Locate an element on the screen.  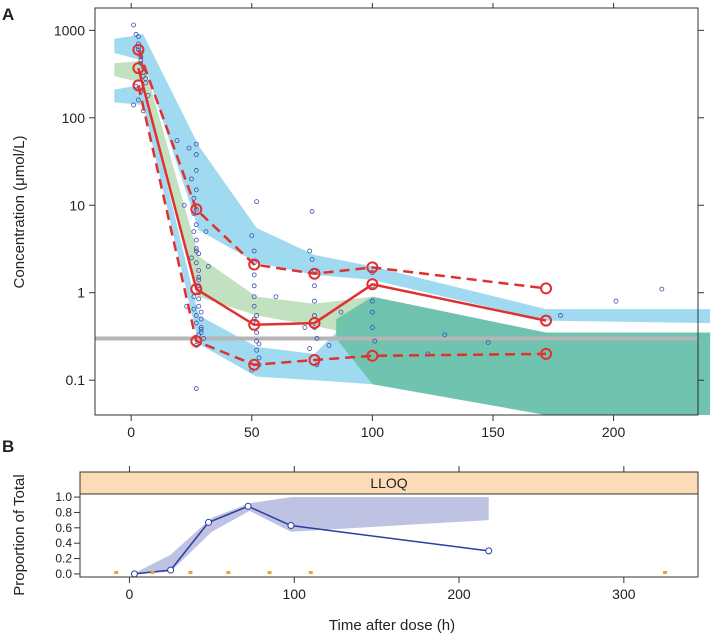
y-tick-label: 1.0 is located at coordinates (63, 497).